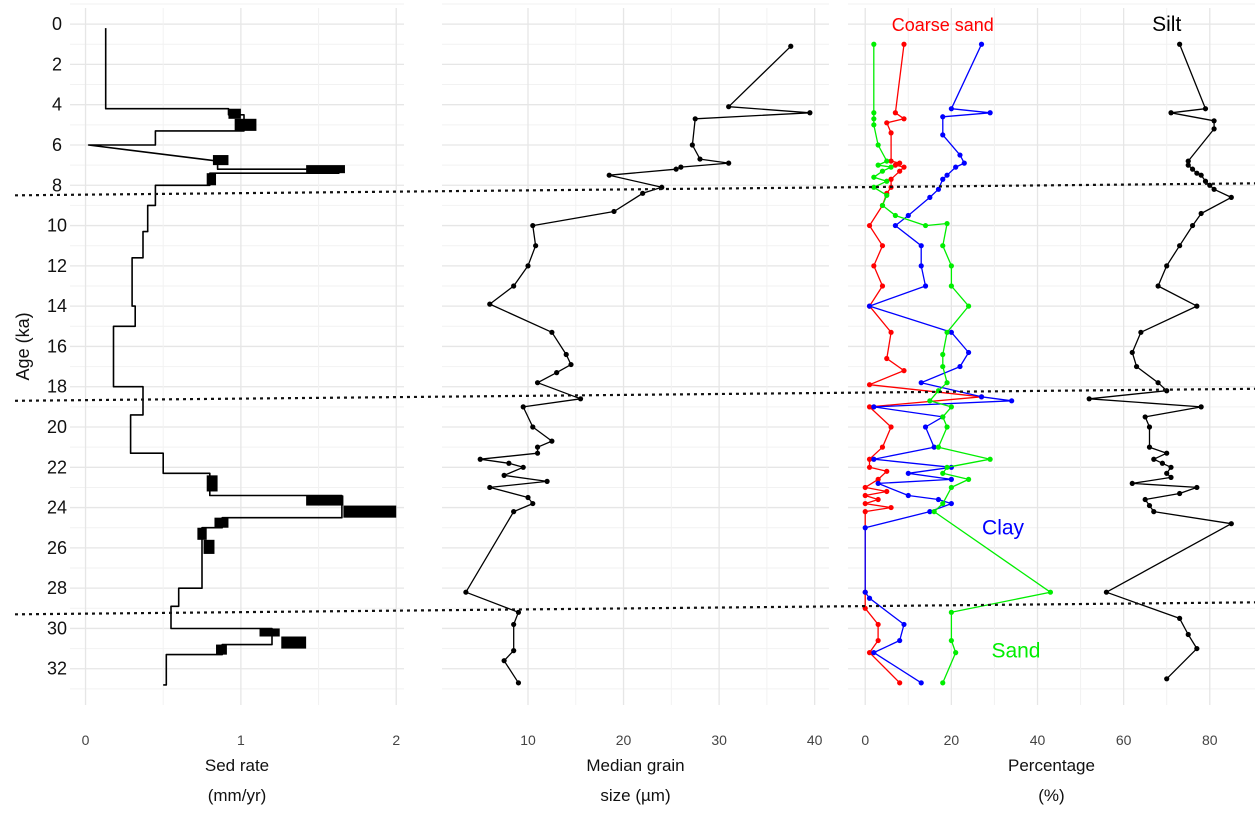  I want to click on x-axis-label: size (µm), so click(635, 795).